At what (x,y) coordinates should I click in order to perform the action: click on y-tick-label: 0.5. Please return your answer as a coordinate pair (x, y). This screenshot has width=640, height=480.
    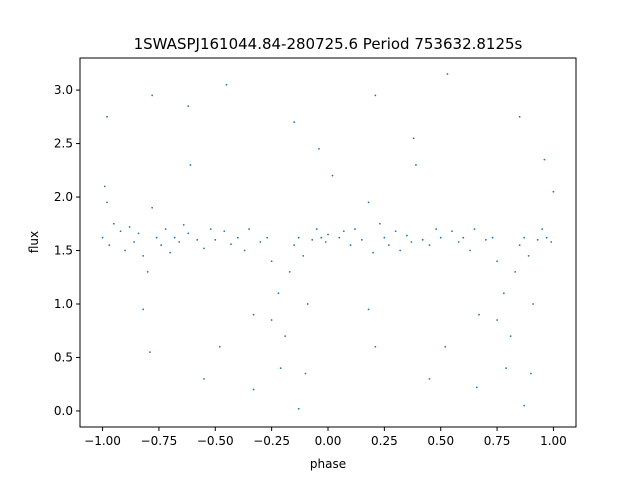
    Looking at the image, I should click on (63, 357).